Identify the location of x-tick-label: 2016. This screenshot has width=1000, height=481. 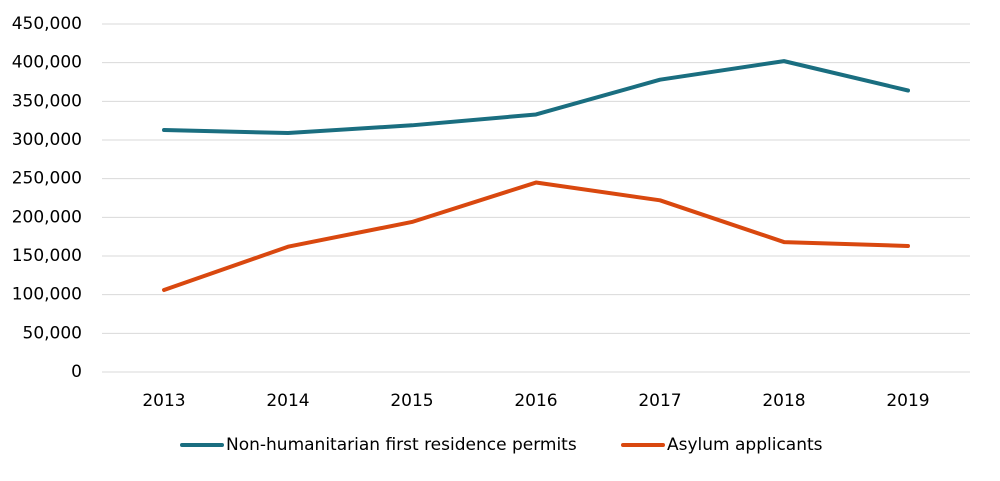
(535, 401).